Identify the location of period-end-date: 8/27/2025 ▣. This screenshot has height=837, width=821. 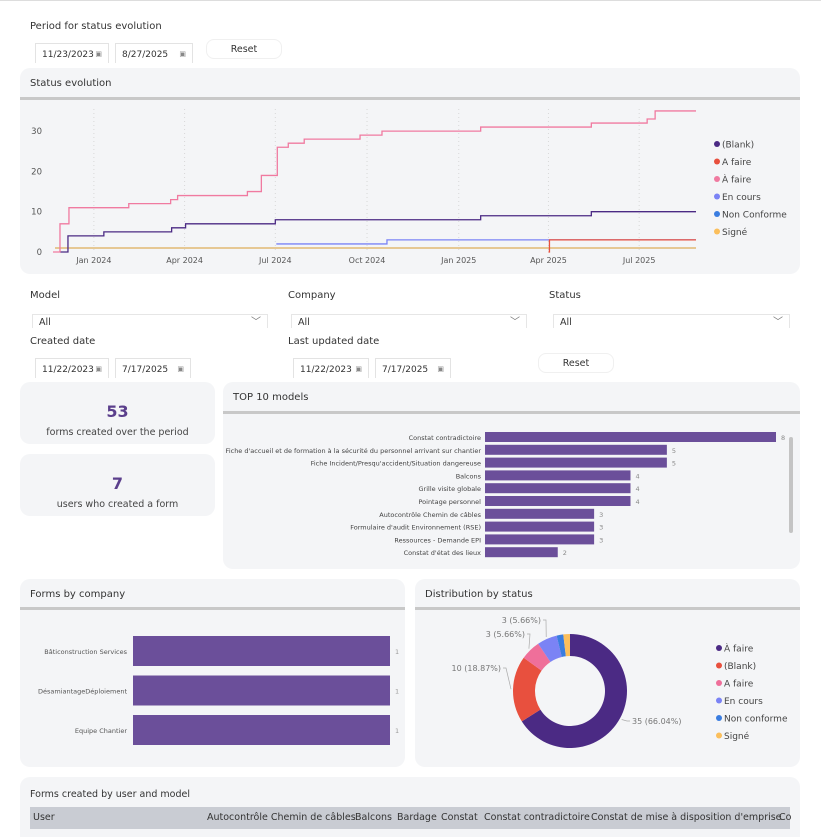
(154, 53).